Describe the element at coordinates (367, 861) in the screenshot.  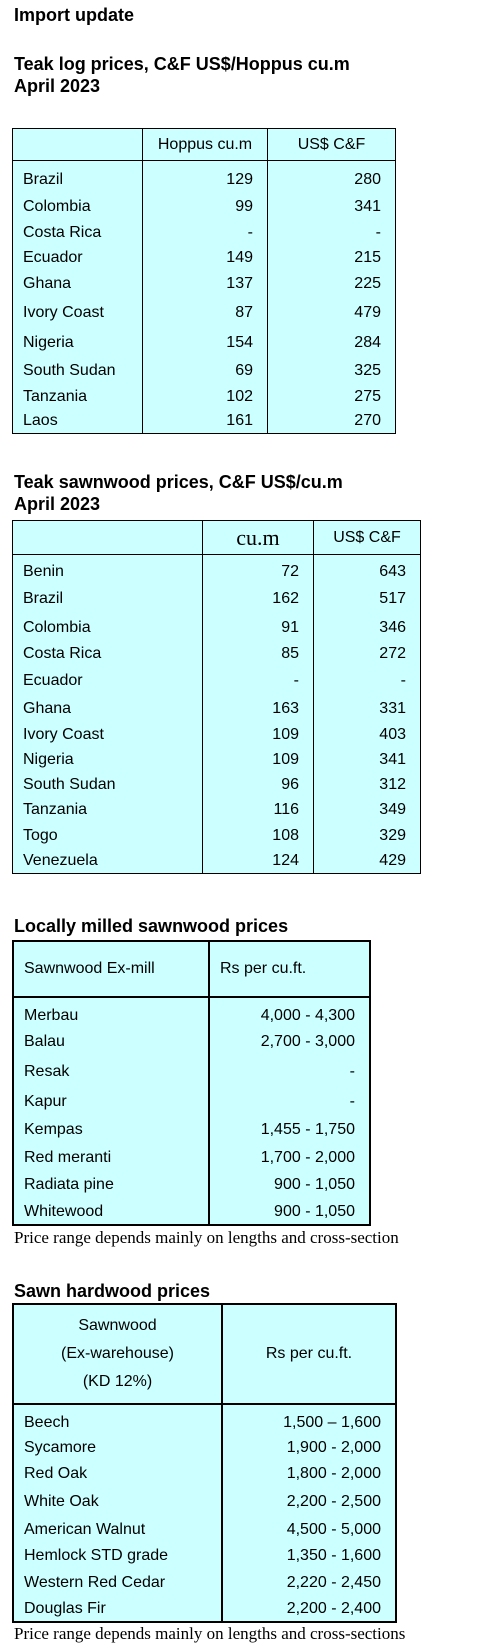
I see `usd-cell: 429` at that location.